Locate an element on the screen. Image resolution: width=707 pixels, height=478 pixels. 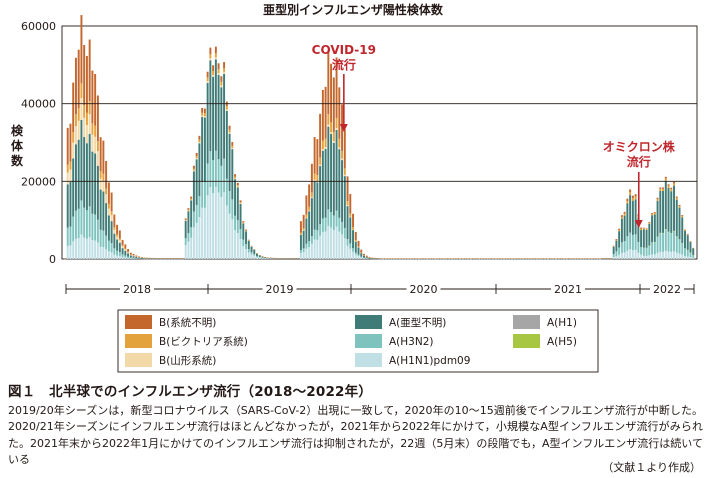
annotation-arrowhead is located at coordinates (343, 128).